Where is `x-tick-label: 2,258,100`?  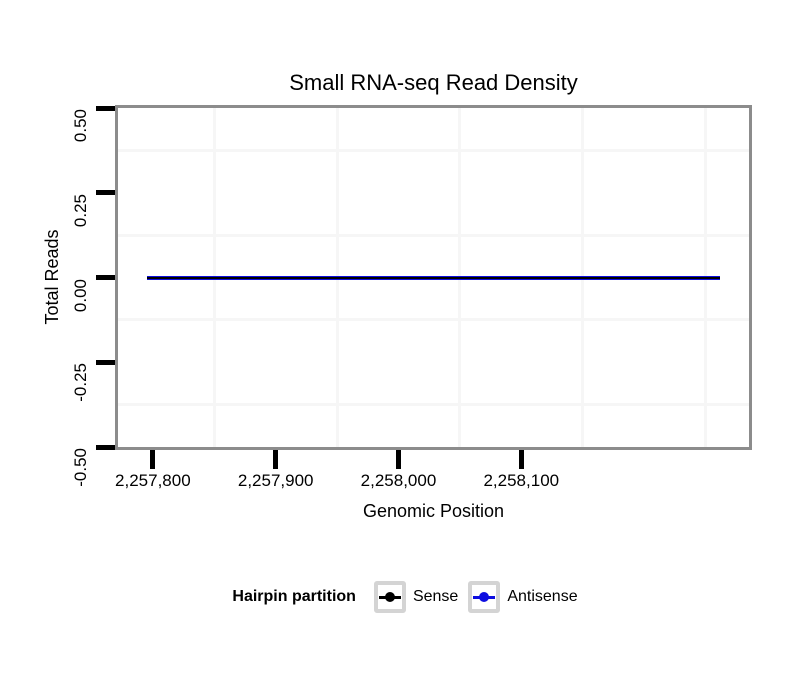 x-tick-label: 2,258,100 is located at coordinates (521, 480).